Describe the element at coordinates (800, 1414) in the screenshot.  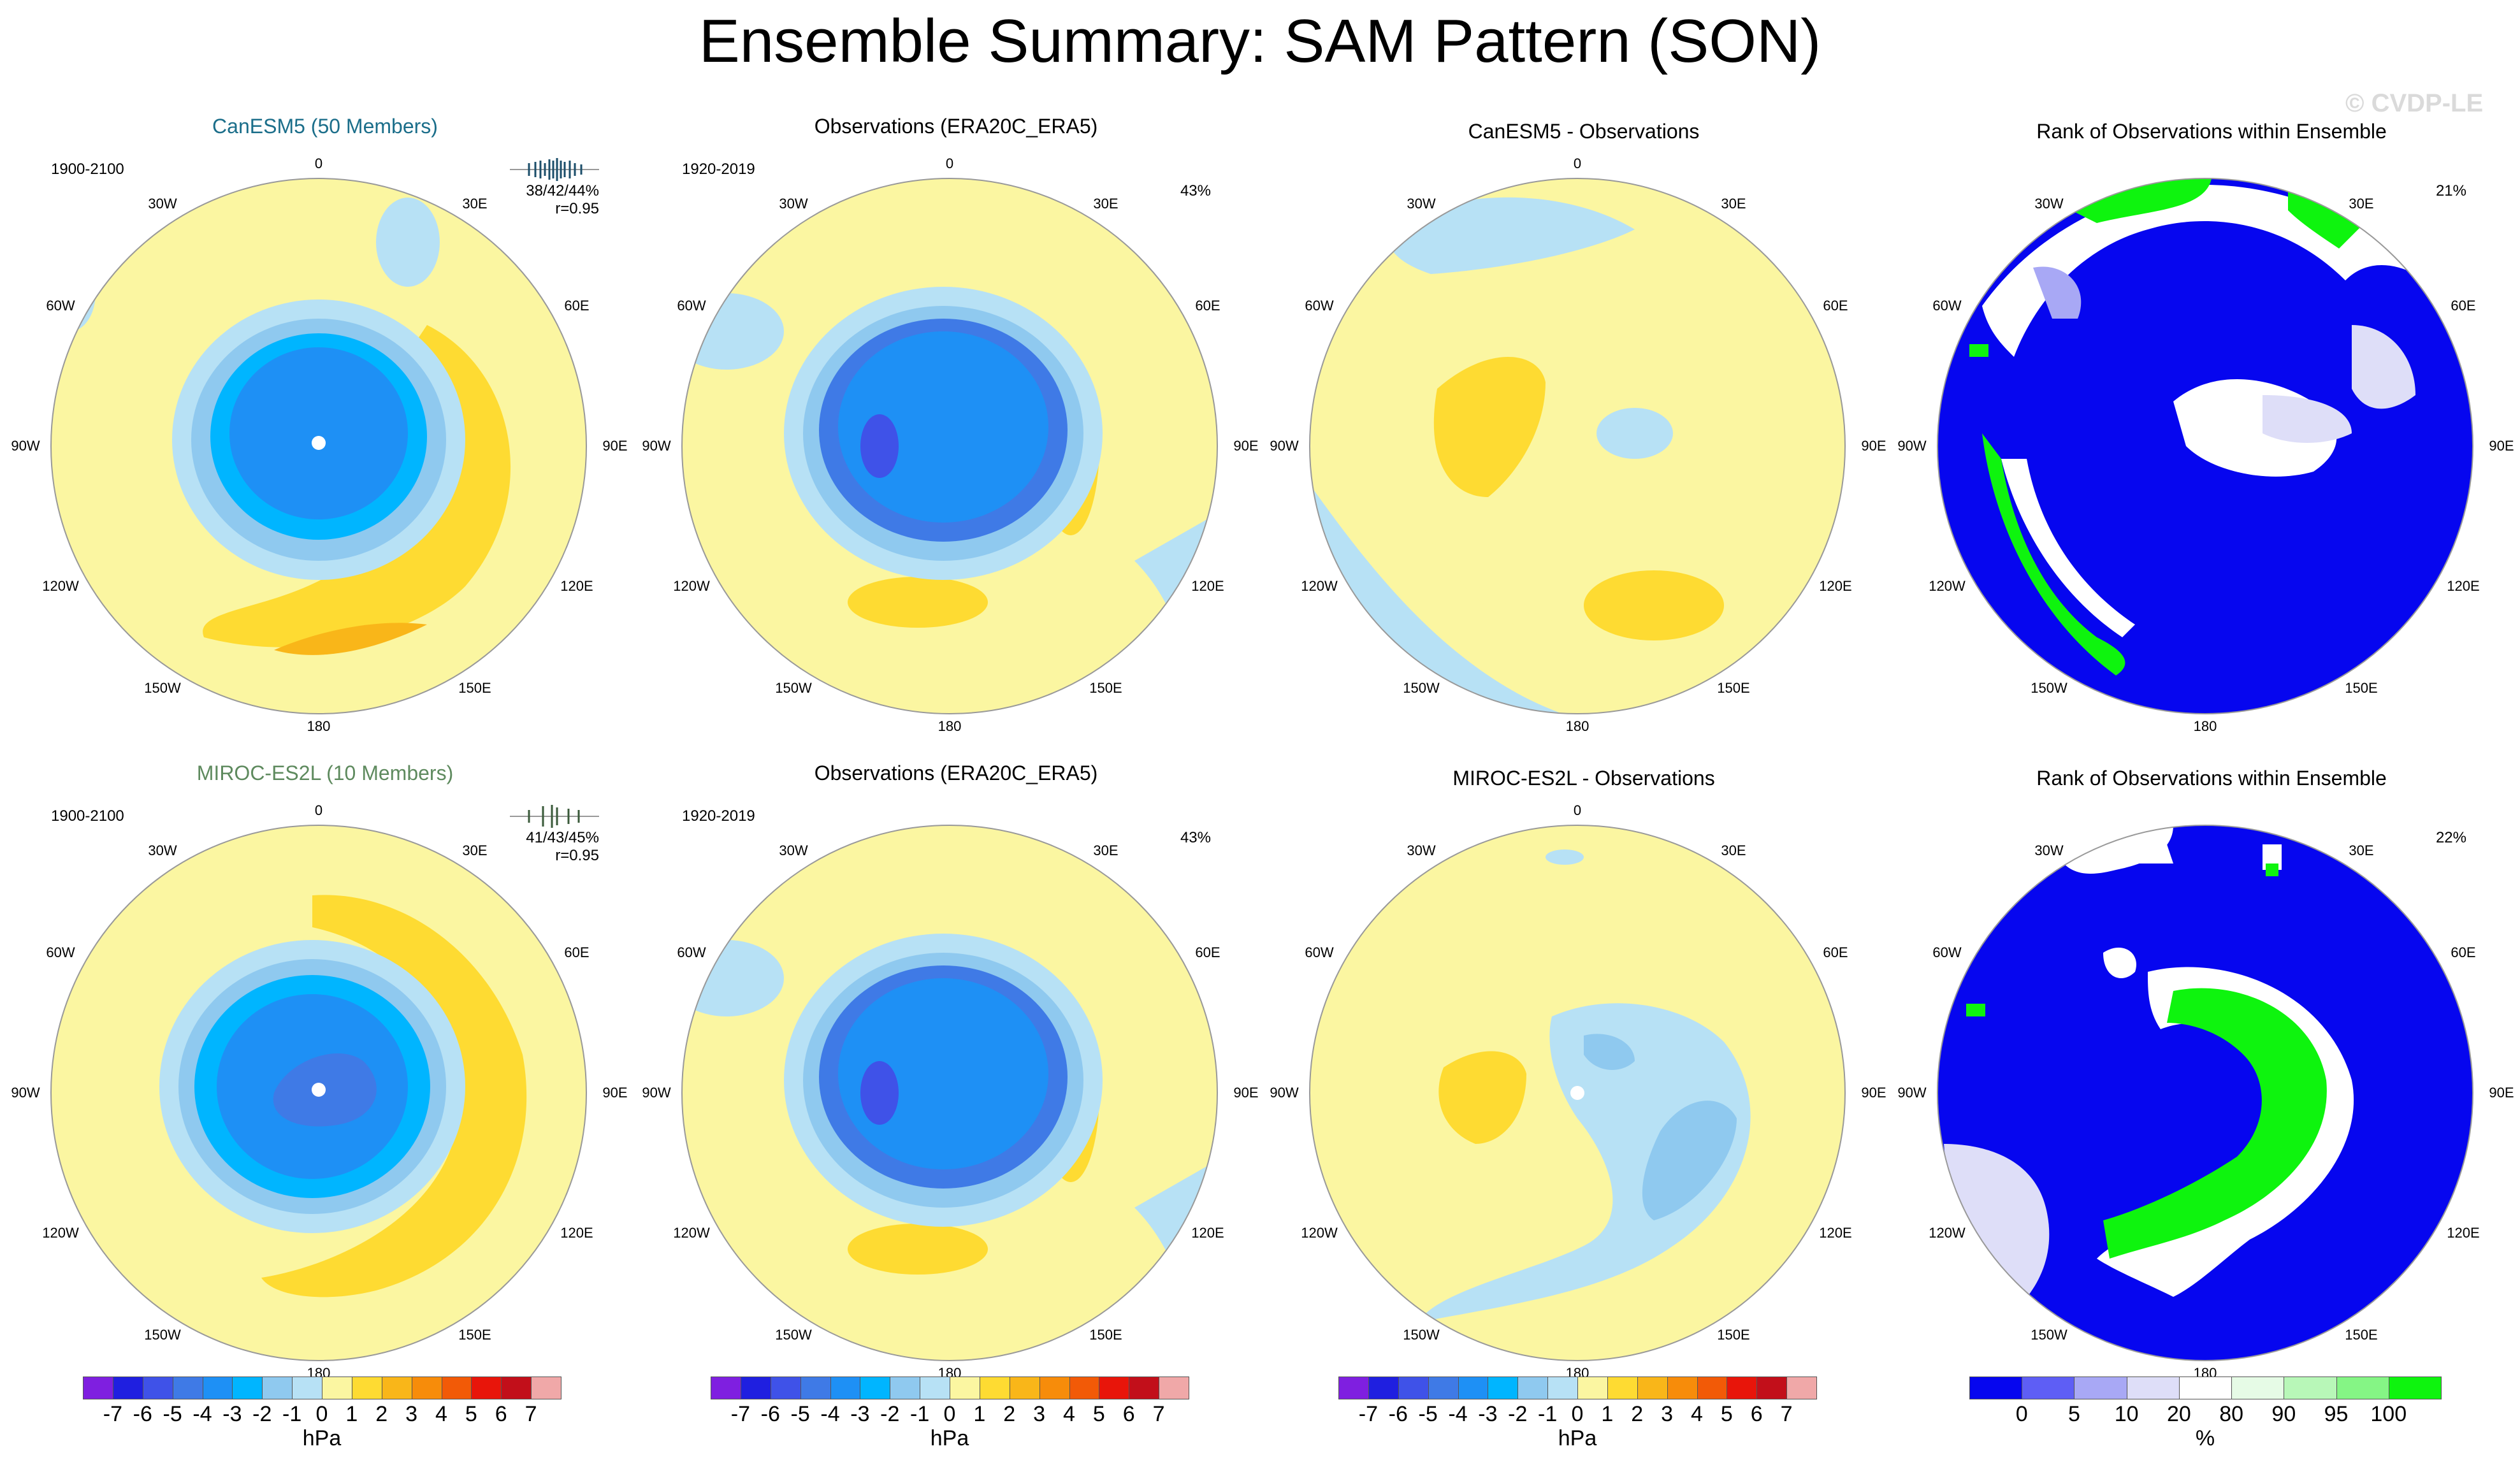
I see `colorbar-tick-label: -5` at that location.